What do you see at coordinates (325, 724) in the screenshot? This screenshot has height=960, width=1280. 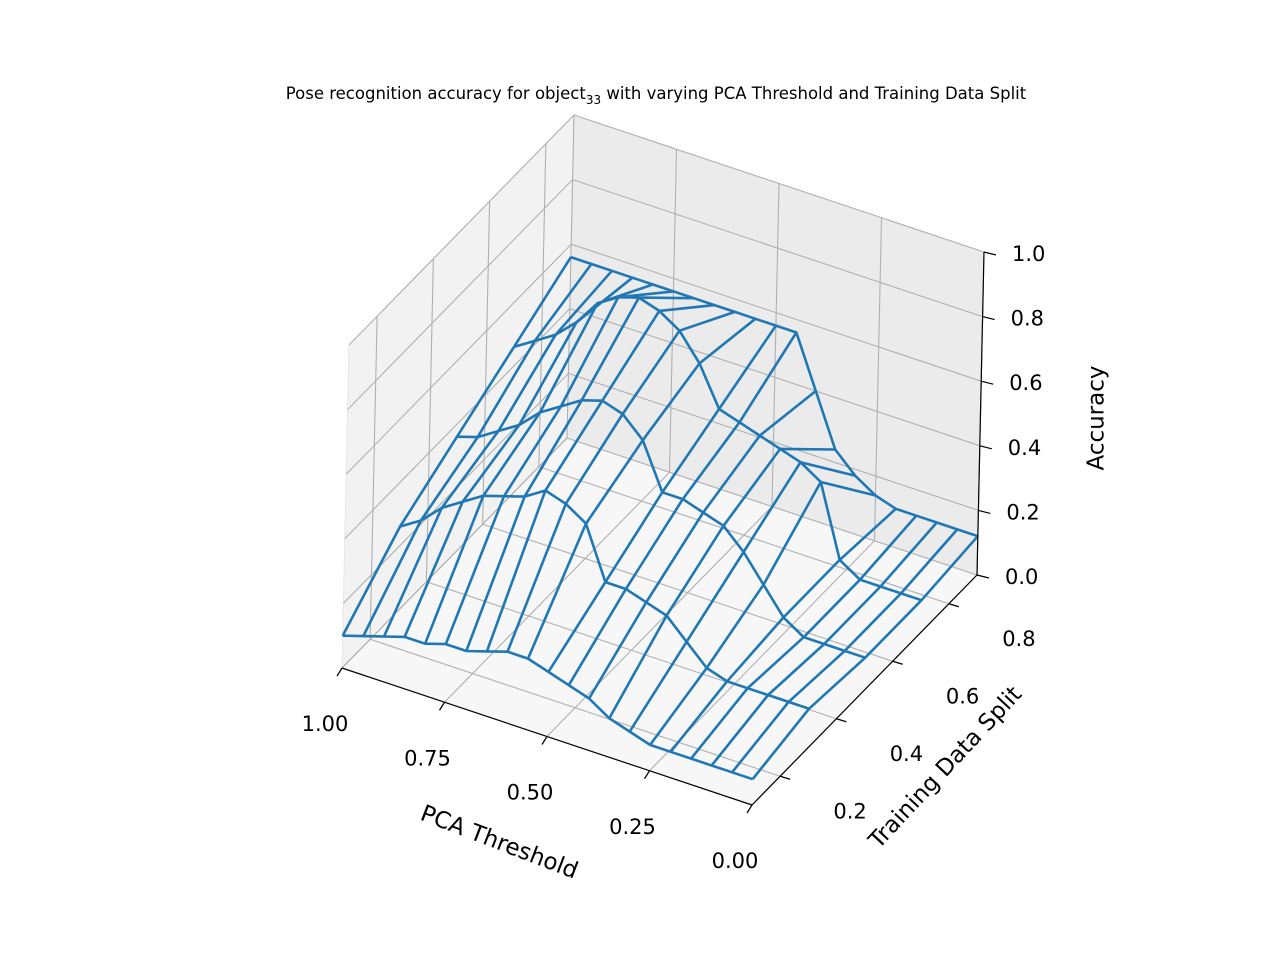 I see `x-tick-label: 1.00` at bounding box center [325, 724].